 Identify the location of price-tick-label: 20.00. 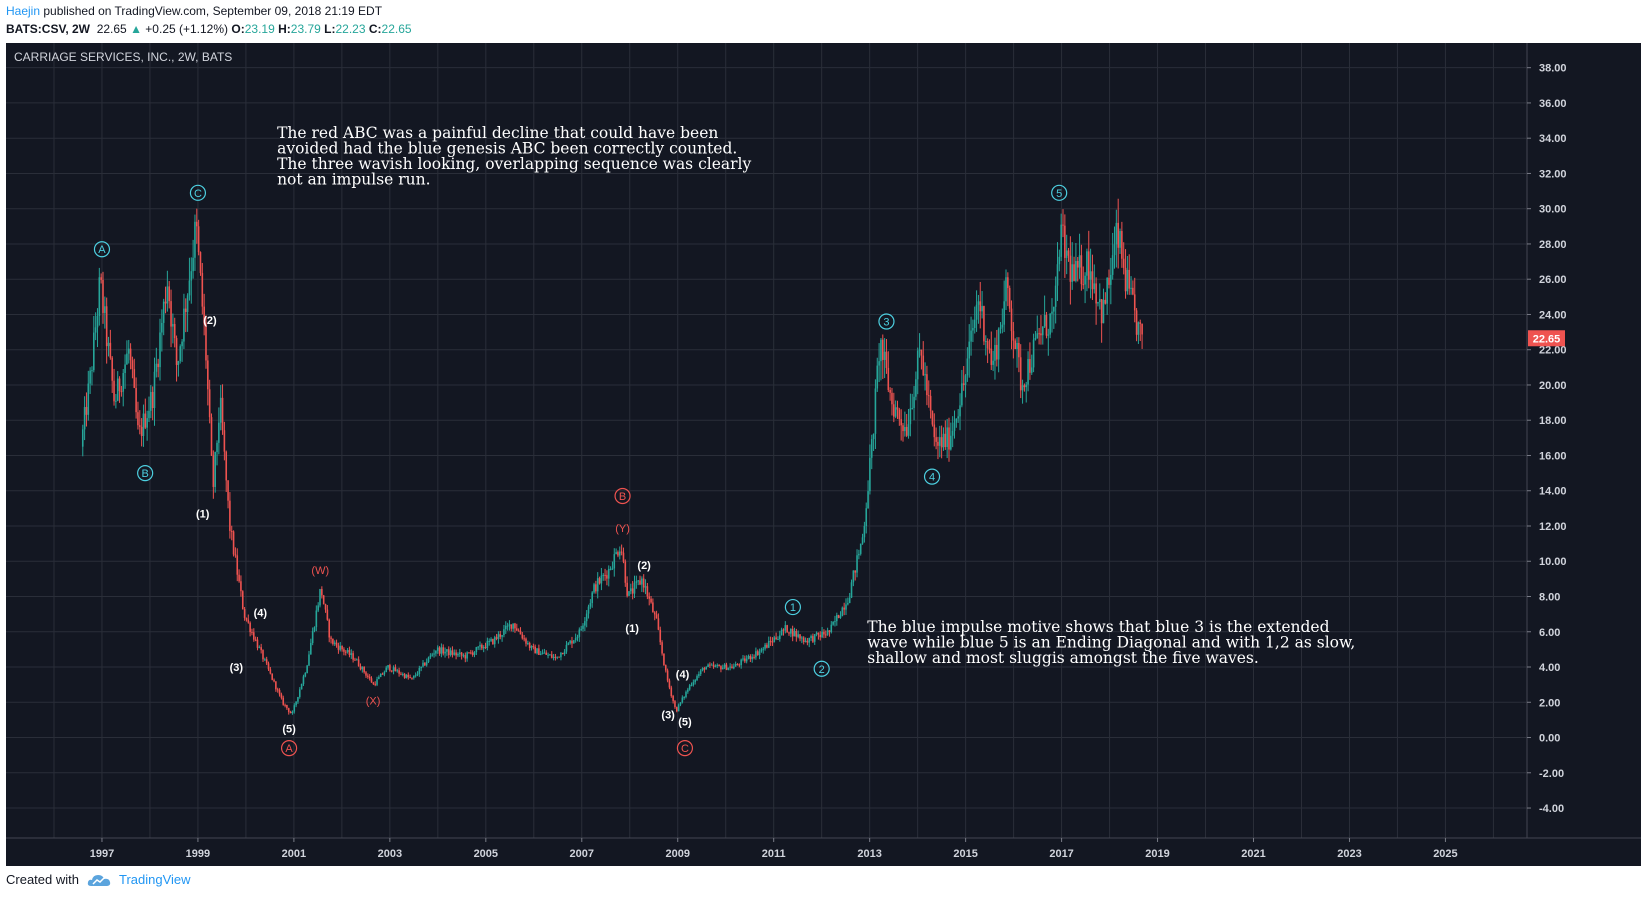
(1553, 386).